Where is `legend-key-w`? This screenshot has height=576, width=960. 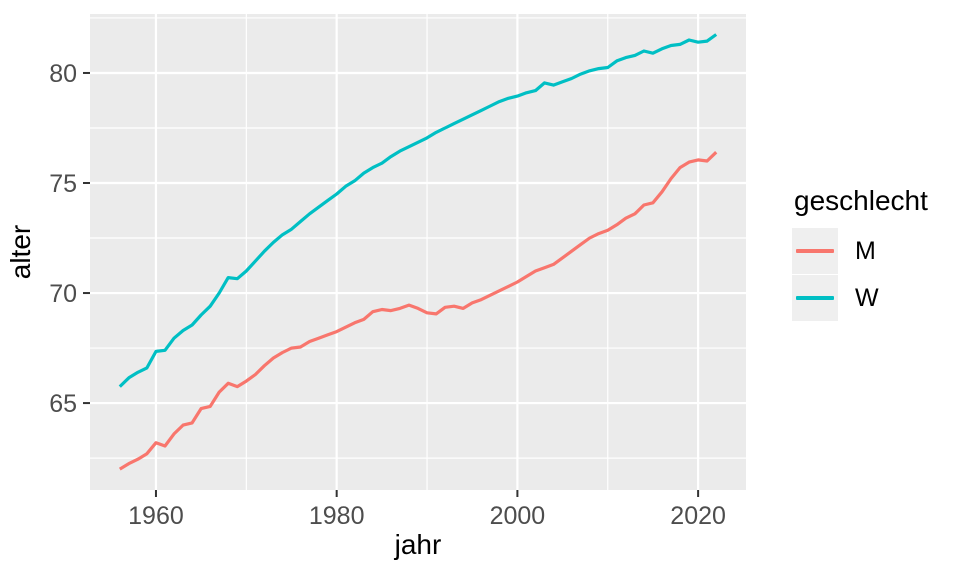
legend-key-w is located at coordinates (815, 298).